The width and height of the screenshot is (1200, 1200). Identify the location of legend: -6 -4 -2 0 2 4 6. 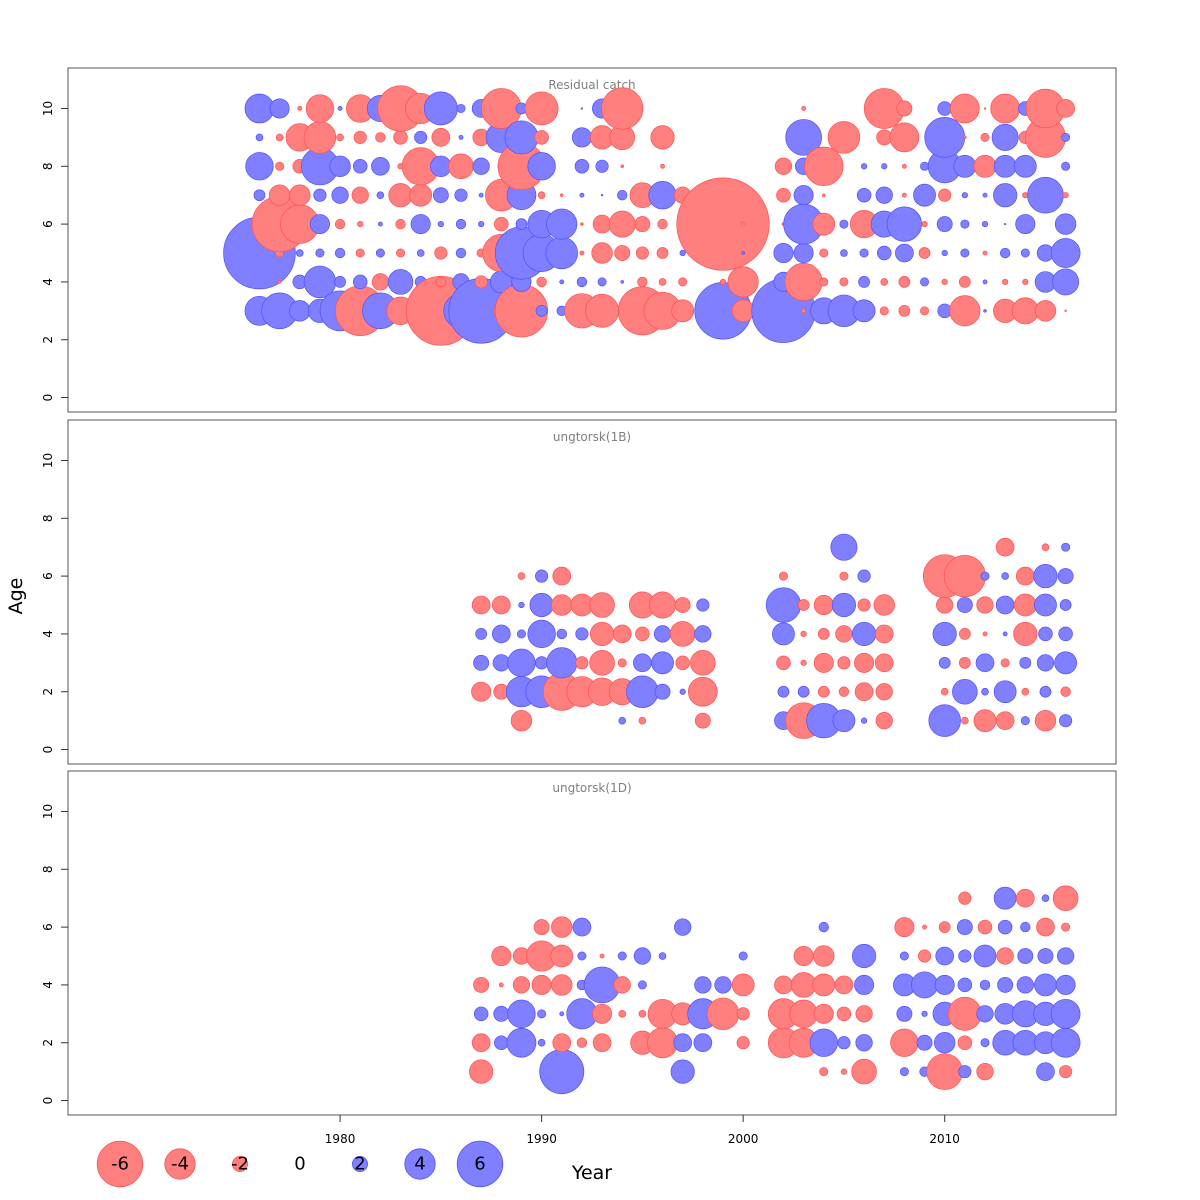
(300, 1164).